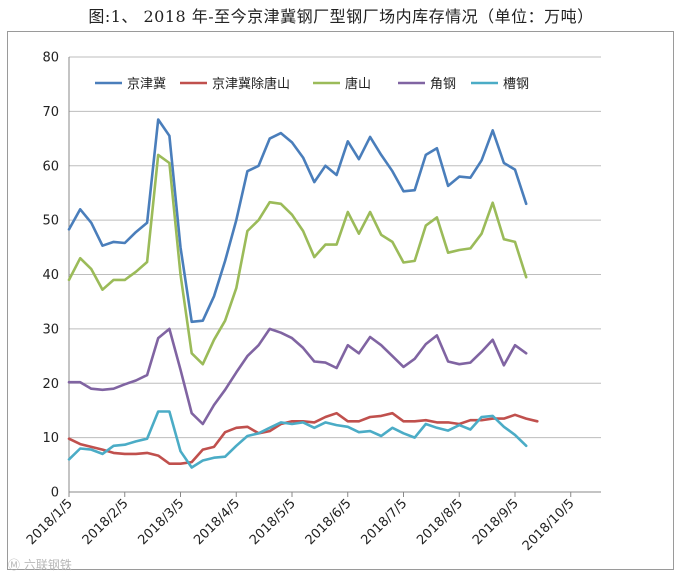 This screenshot has width=682, height=577. What do you see at coordinates (496, 522) in the screenshot?
I see `x-tick-label: 2018/9/5` at bounding box center [496, 522].